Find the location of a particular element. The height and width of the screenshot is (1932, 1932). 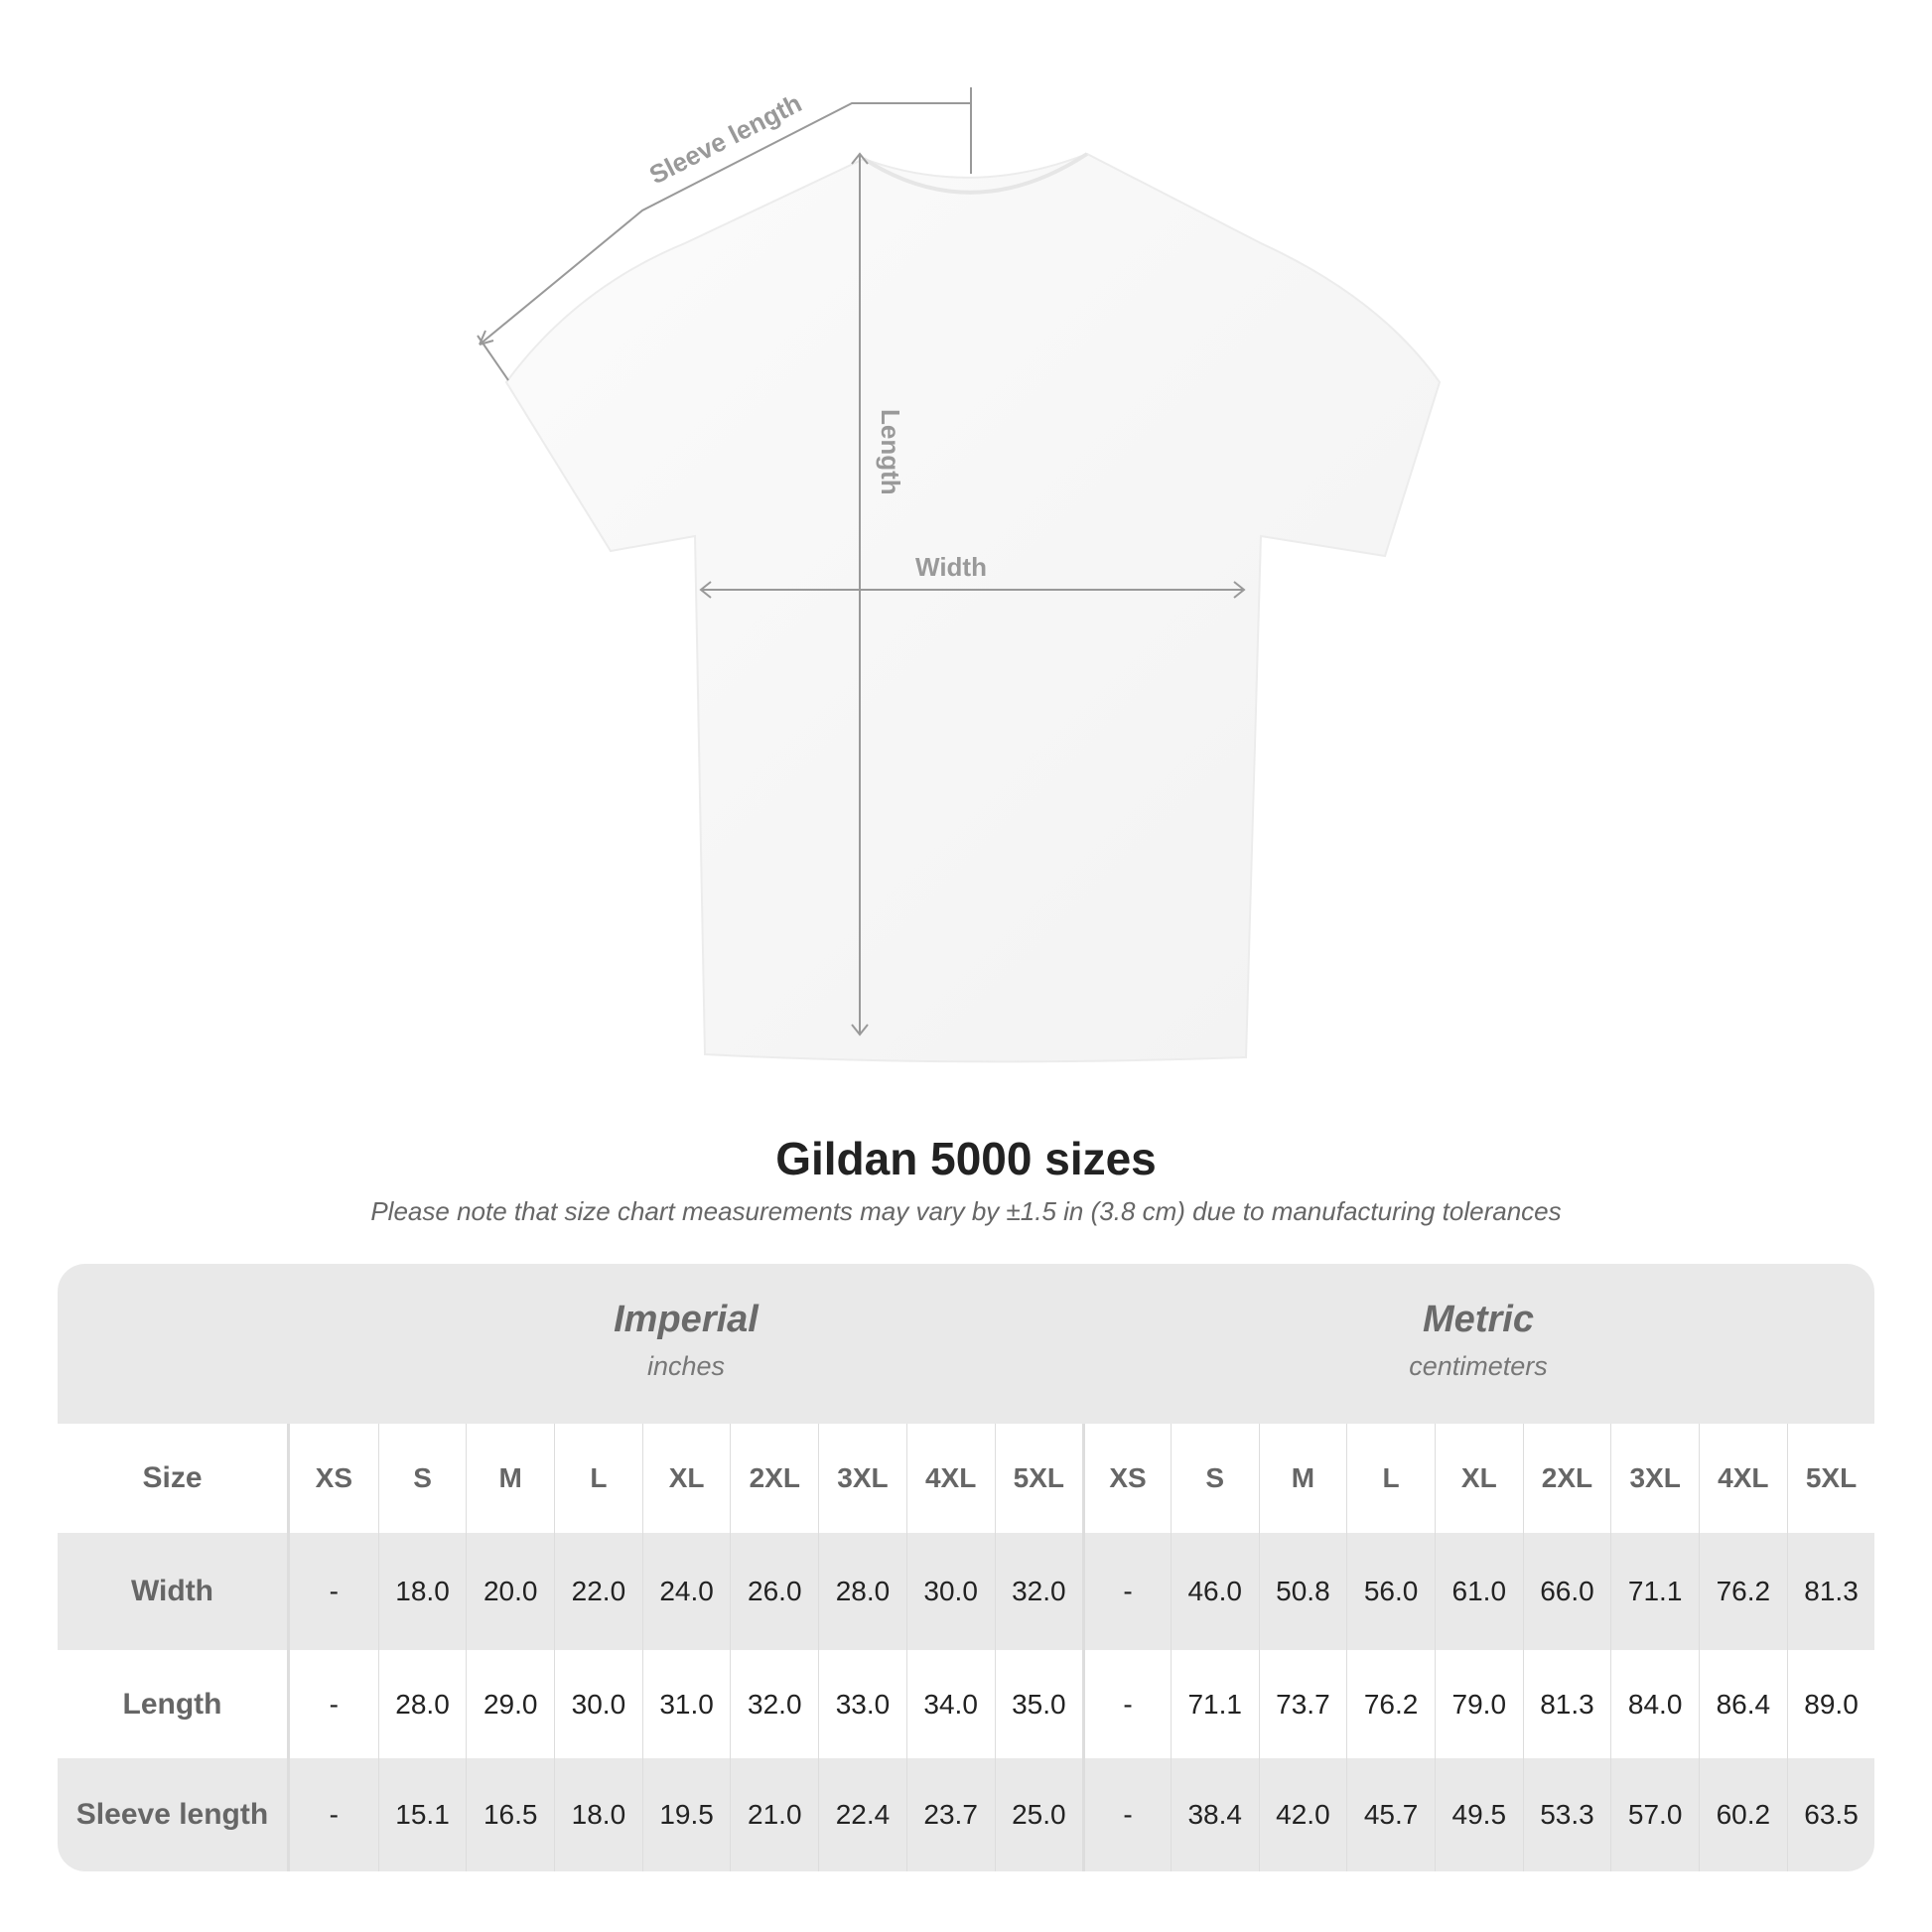

table-cell: 20.0 is located at coordinates (510, 1592).